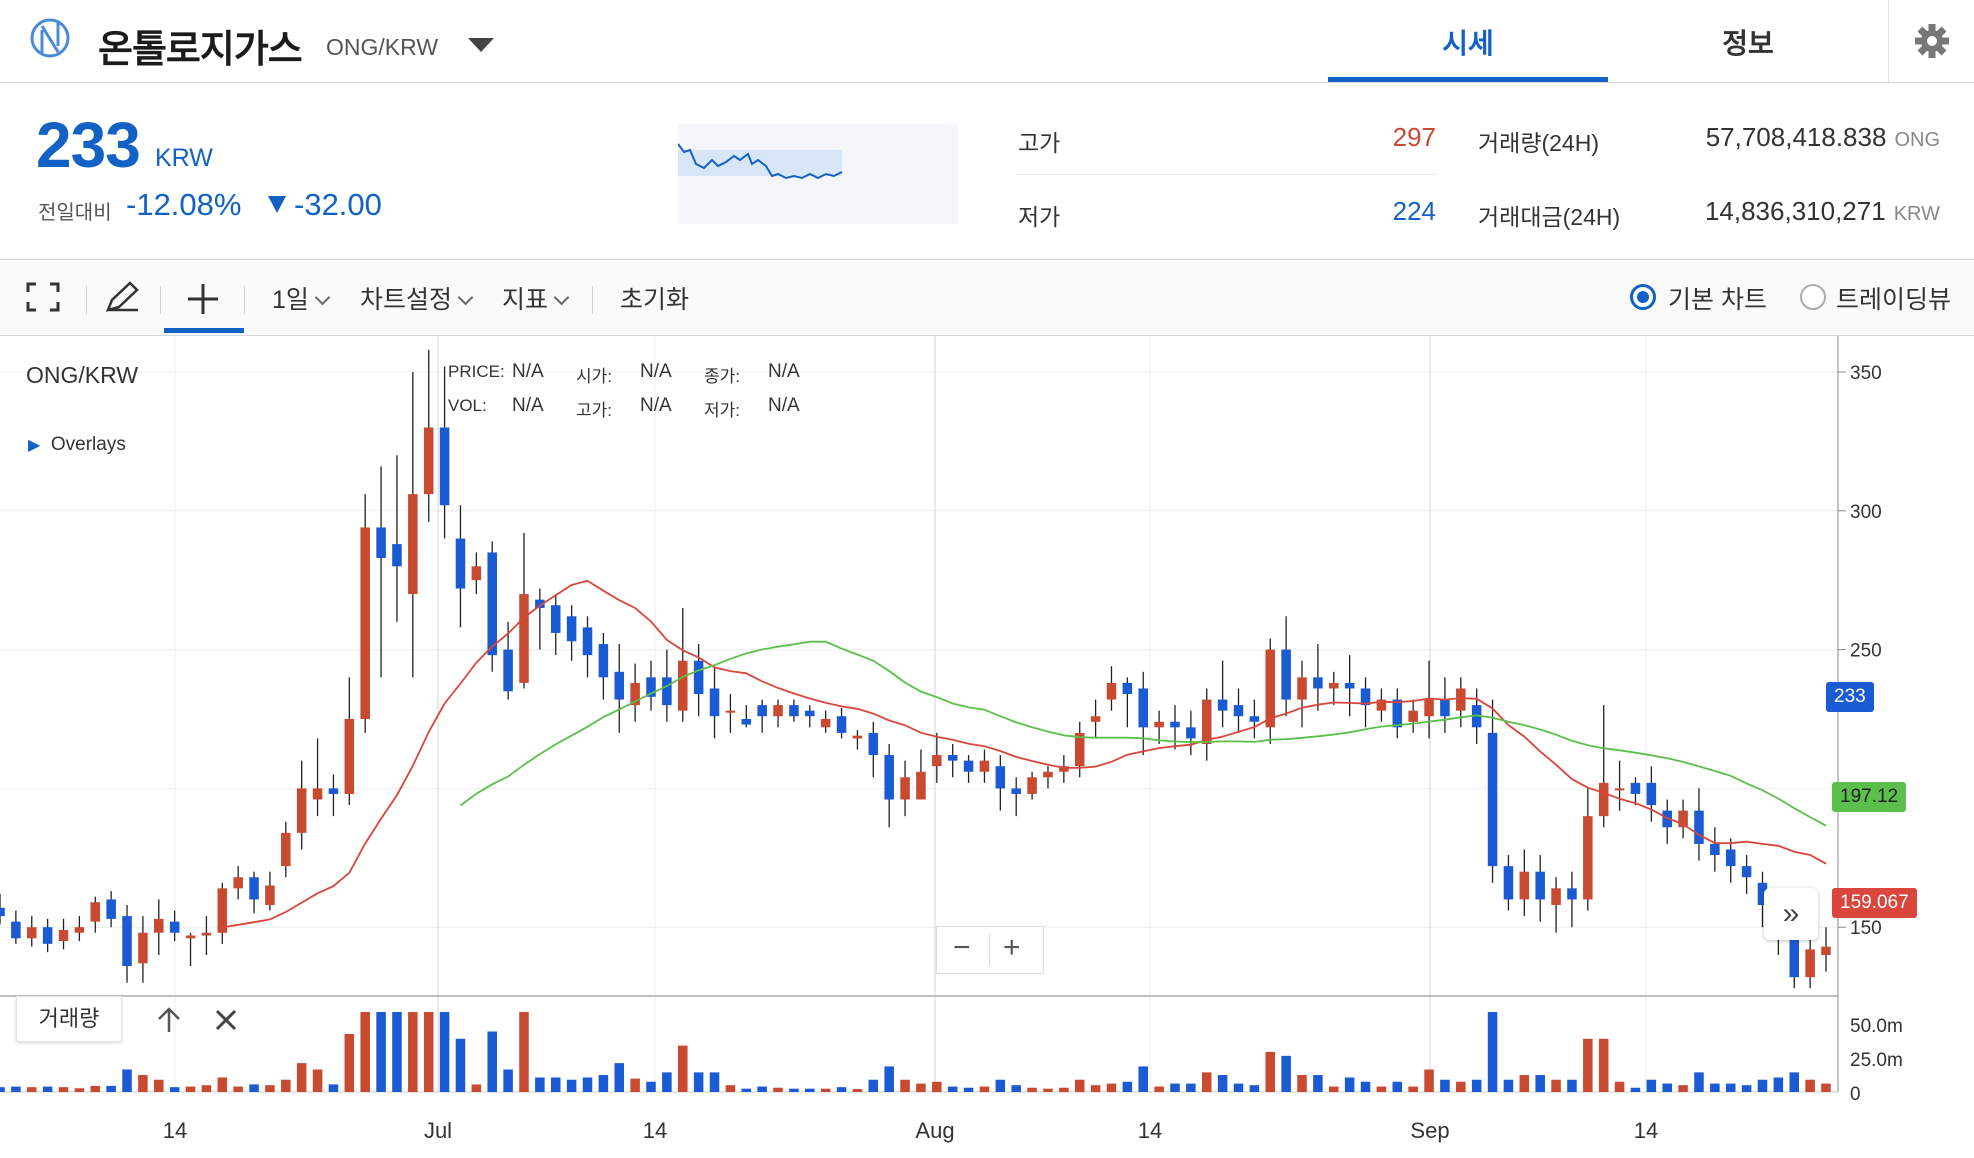 The height and width of the screenshot is (1158, 1974). What do you see at coordinates (481, 45) in the screenshot?
I see `coin-dropdown-icon` at bounding box center [481, 45].